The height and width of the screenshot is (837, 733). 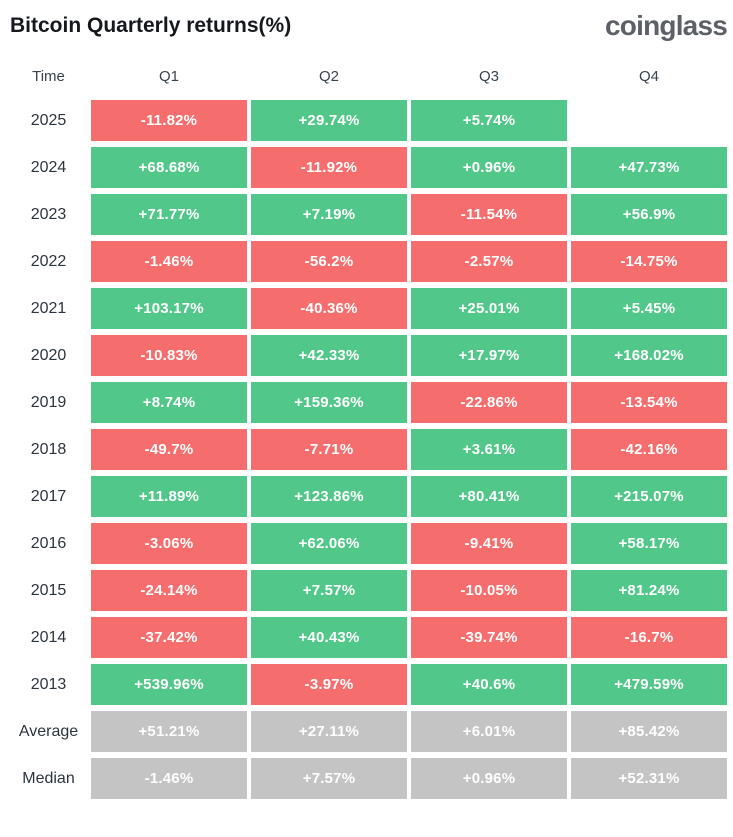 I want to click on row-label: 2020, so click(x=48, y=355).